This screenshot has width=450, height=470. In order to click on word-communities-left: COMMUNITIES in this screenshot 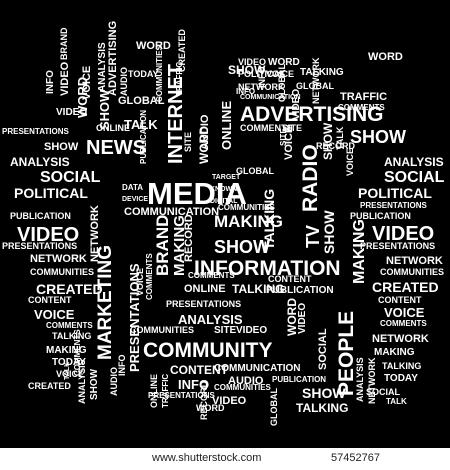, I will do `click(62, 272)`.